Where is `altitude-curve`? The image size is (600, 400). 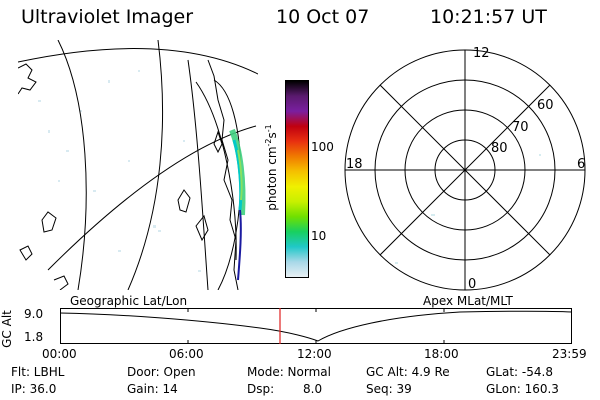
altitude-curve is located at coordinates (316, 326).